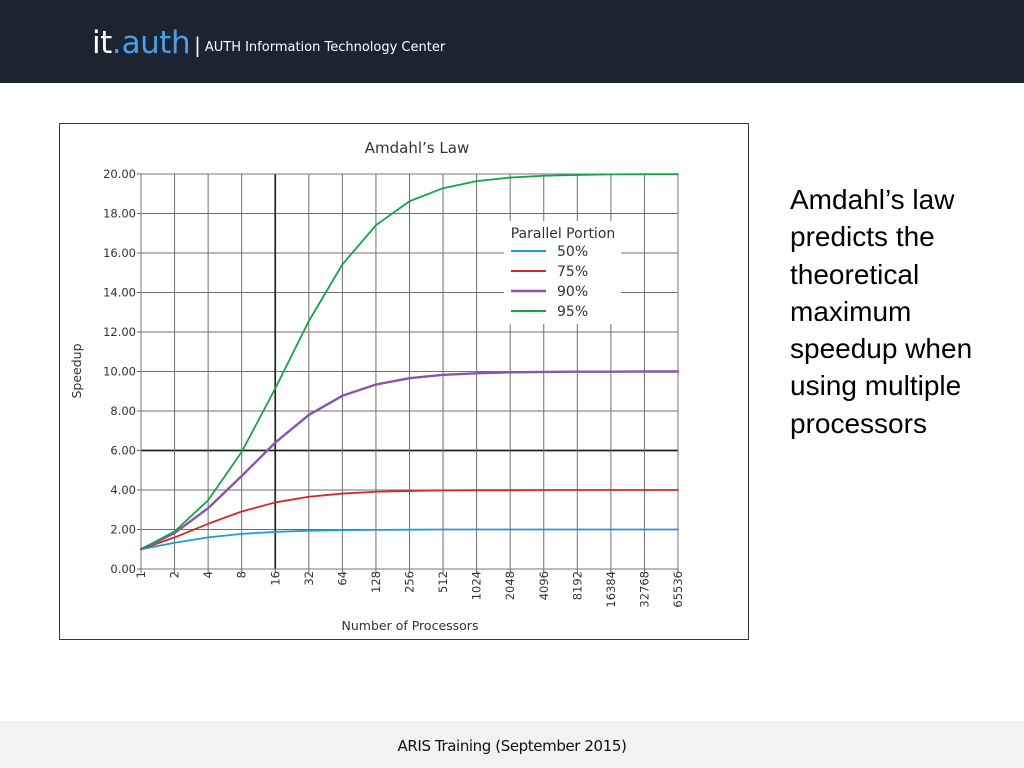 This screenshot has width=1024, height=768. Describe the element at coordinates (119, 372) in the screenshot. I see `y-axis-tick-label: 10.00` at that location.